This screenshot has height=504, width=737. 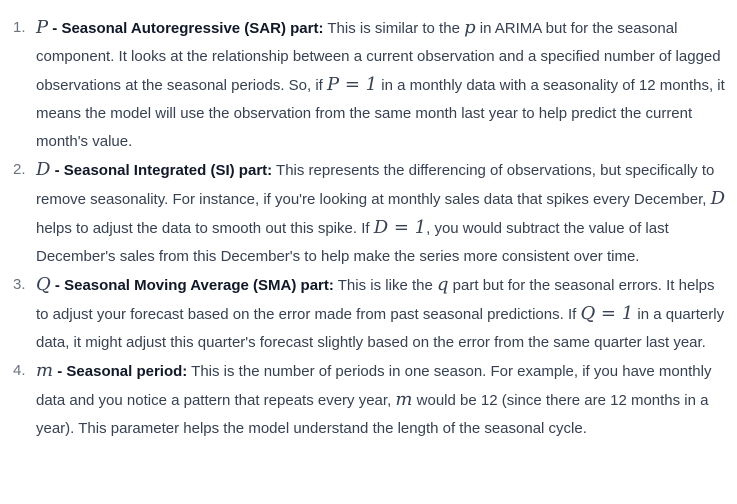 I want to click on math-equation: Q = 1, so click(x=607, y=313).